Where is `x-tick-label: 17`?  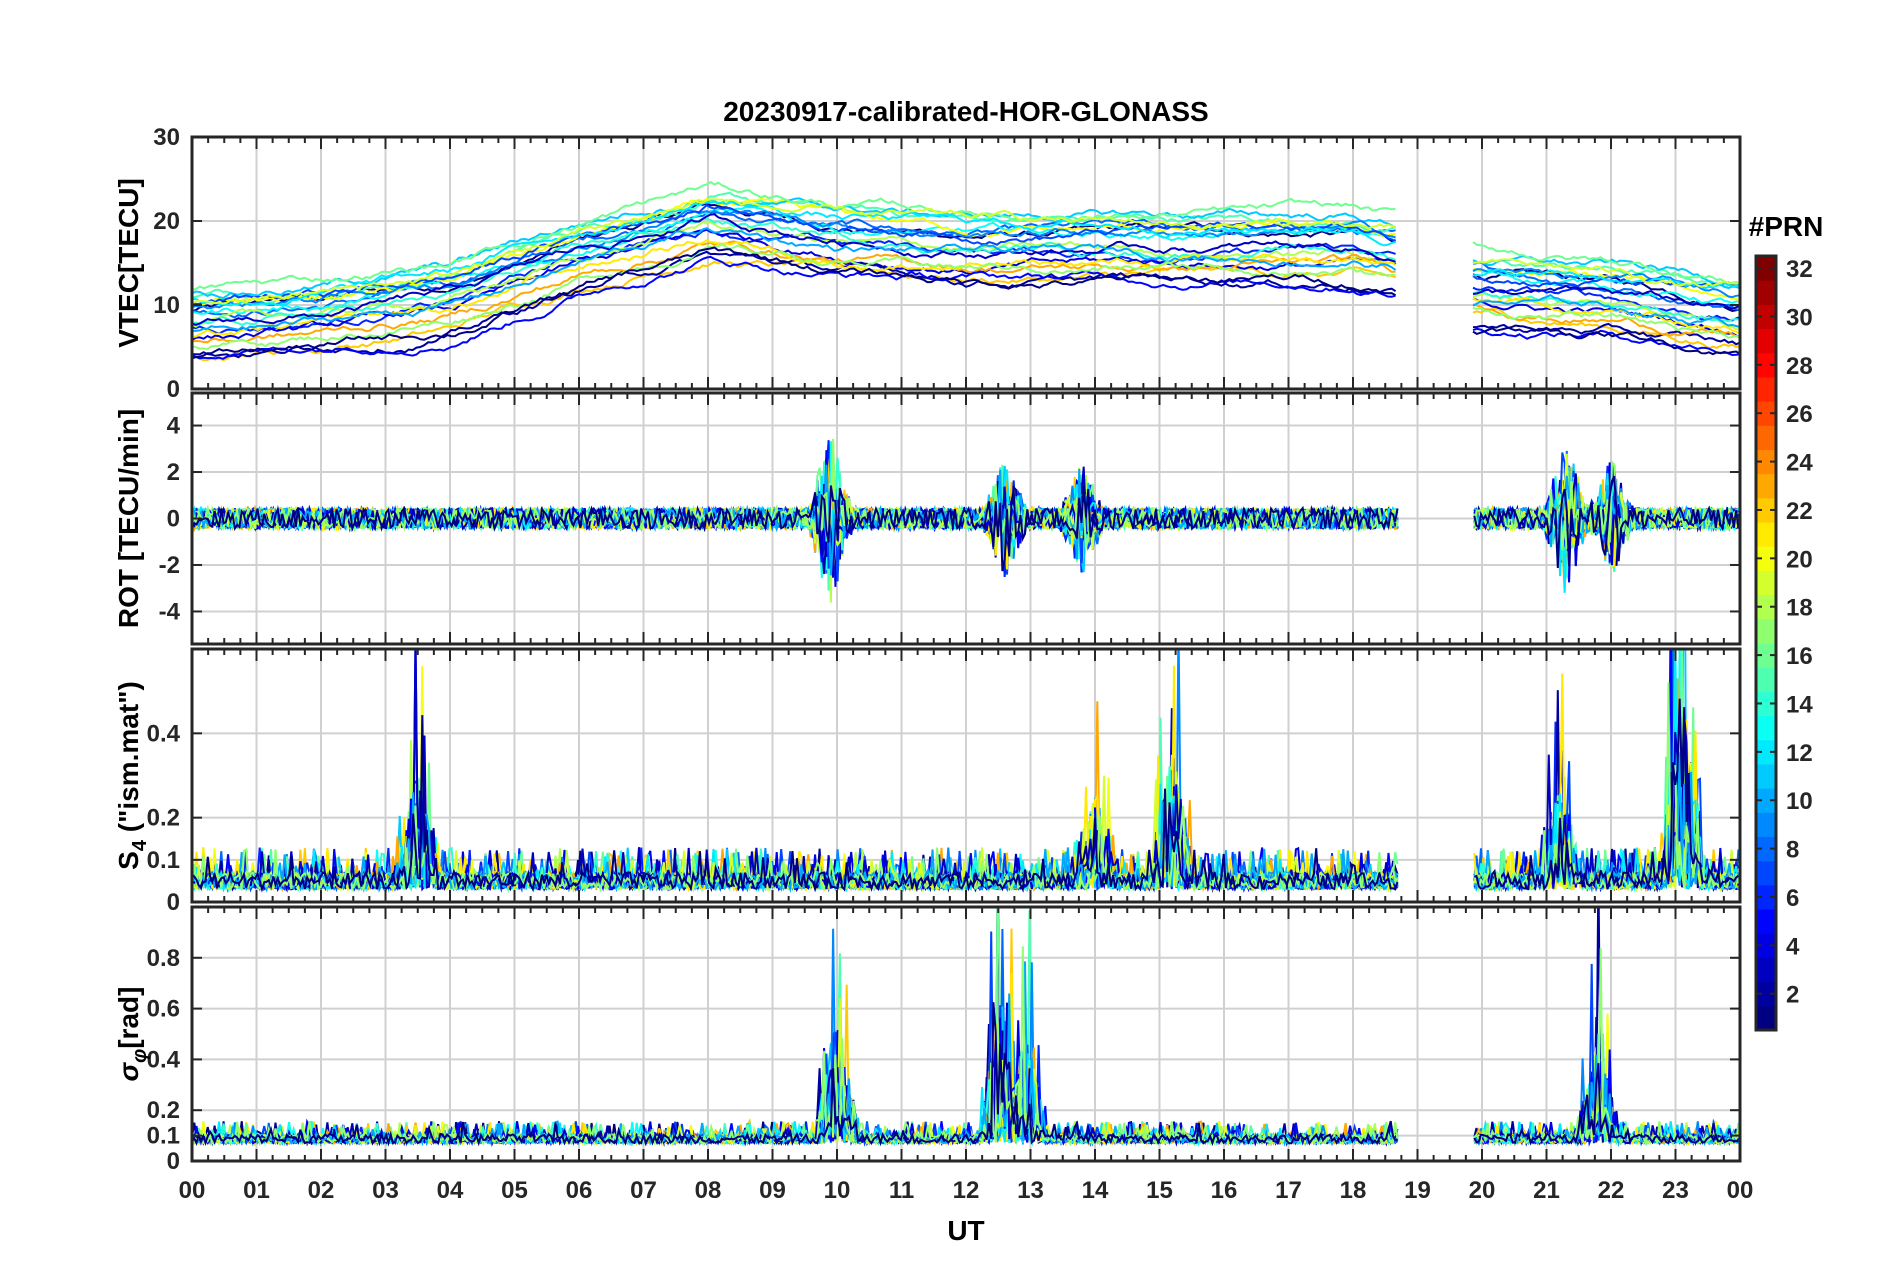
x-tick-label: 17 is located at coordinates (1288, 1190).